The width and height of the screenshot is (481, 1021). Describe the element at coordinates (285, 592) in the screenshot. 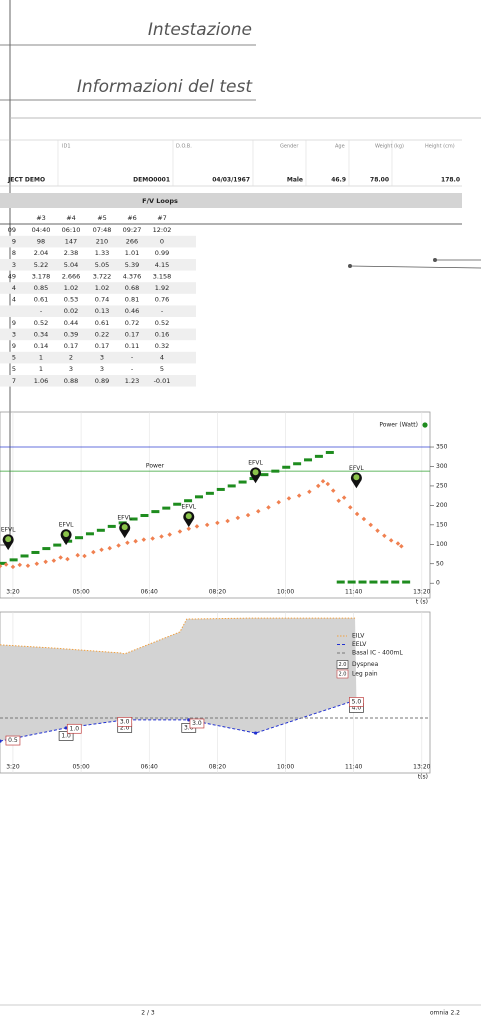

I see `x-tick-label: 10:00` at that location.